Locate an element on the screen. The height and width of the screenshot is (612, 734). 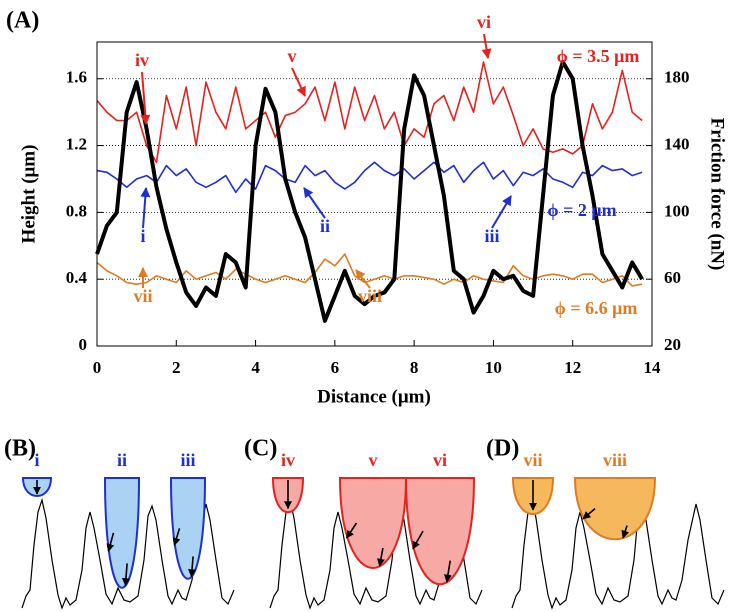
tip-label: i is located at coordinates (36, 460).